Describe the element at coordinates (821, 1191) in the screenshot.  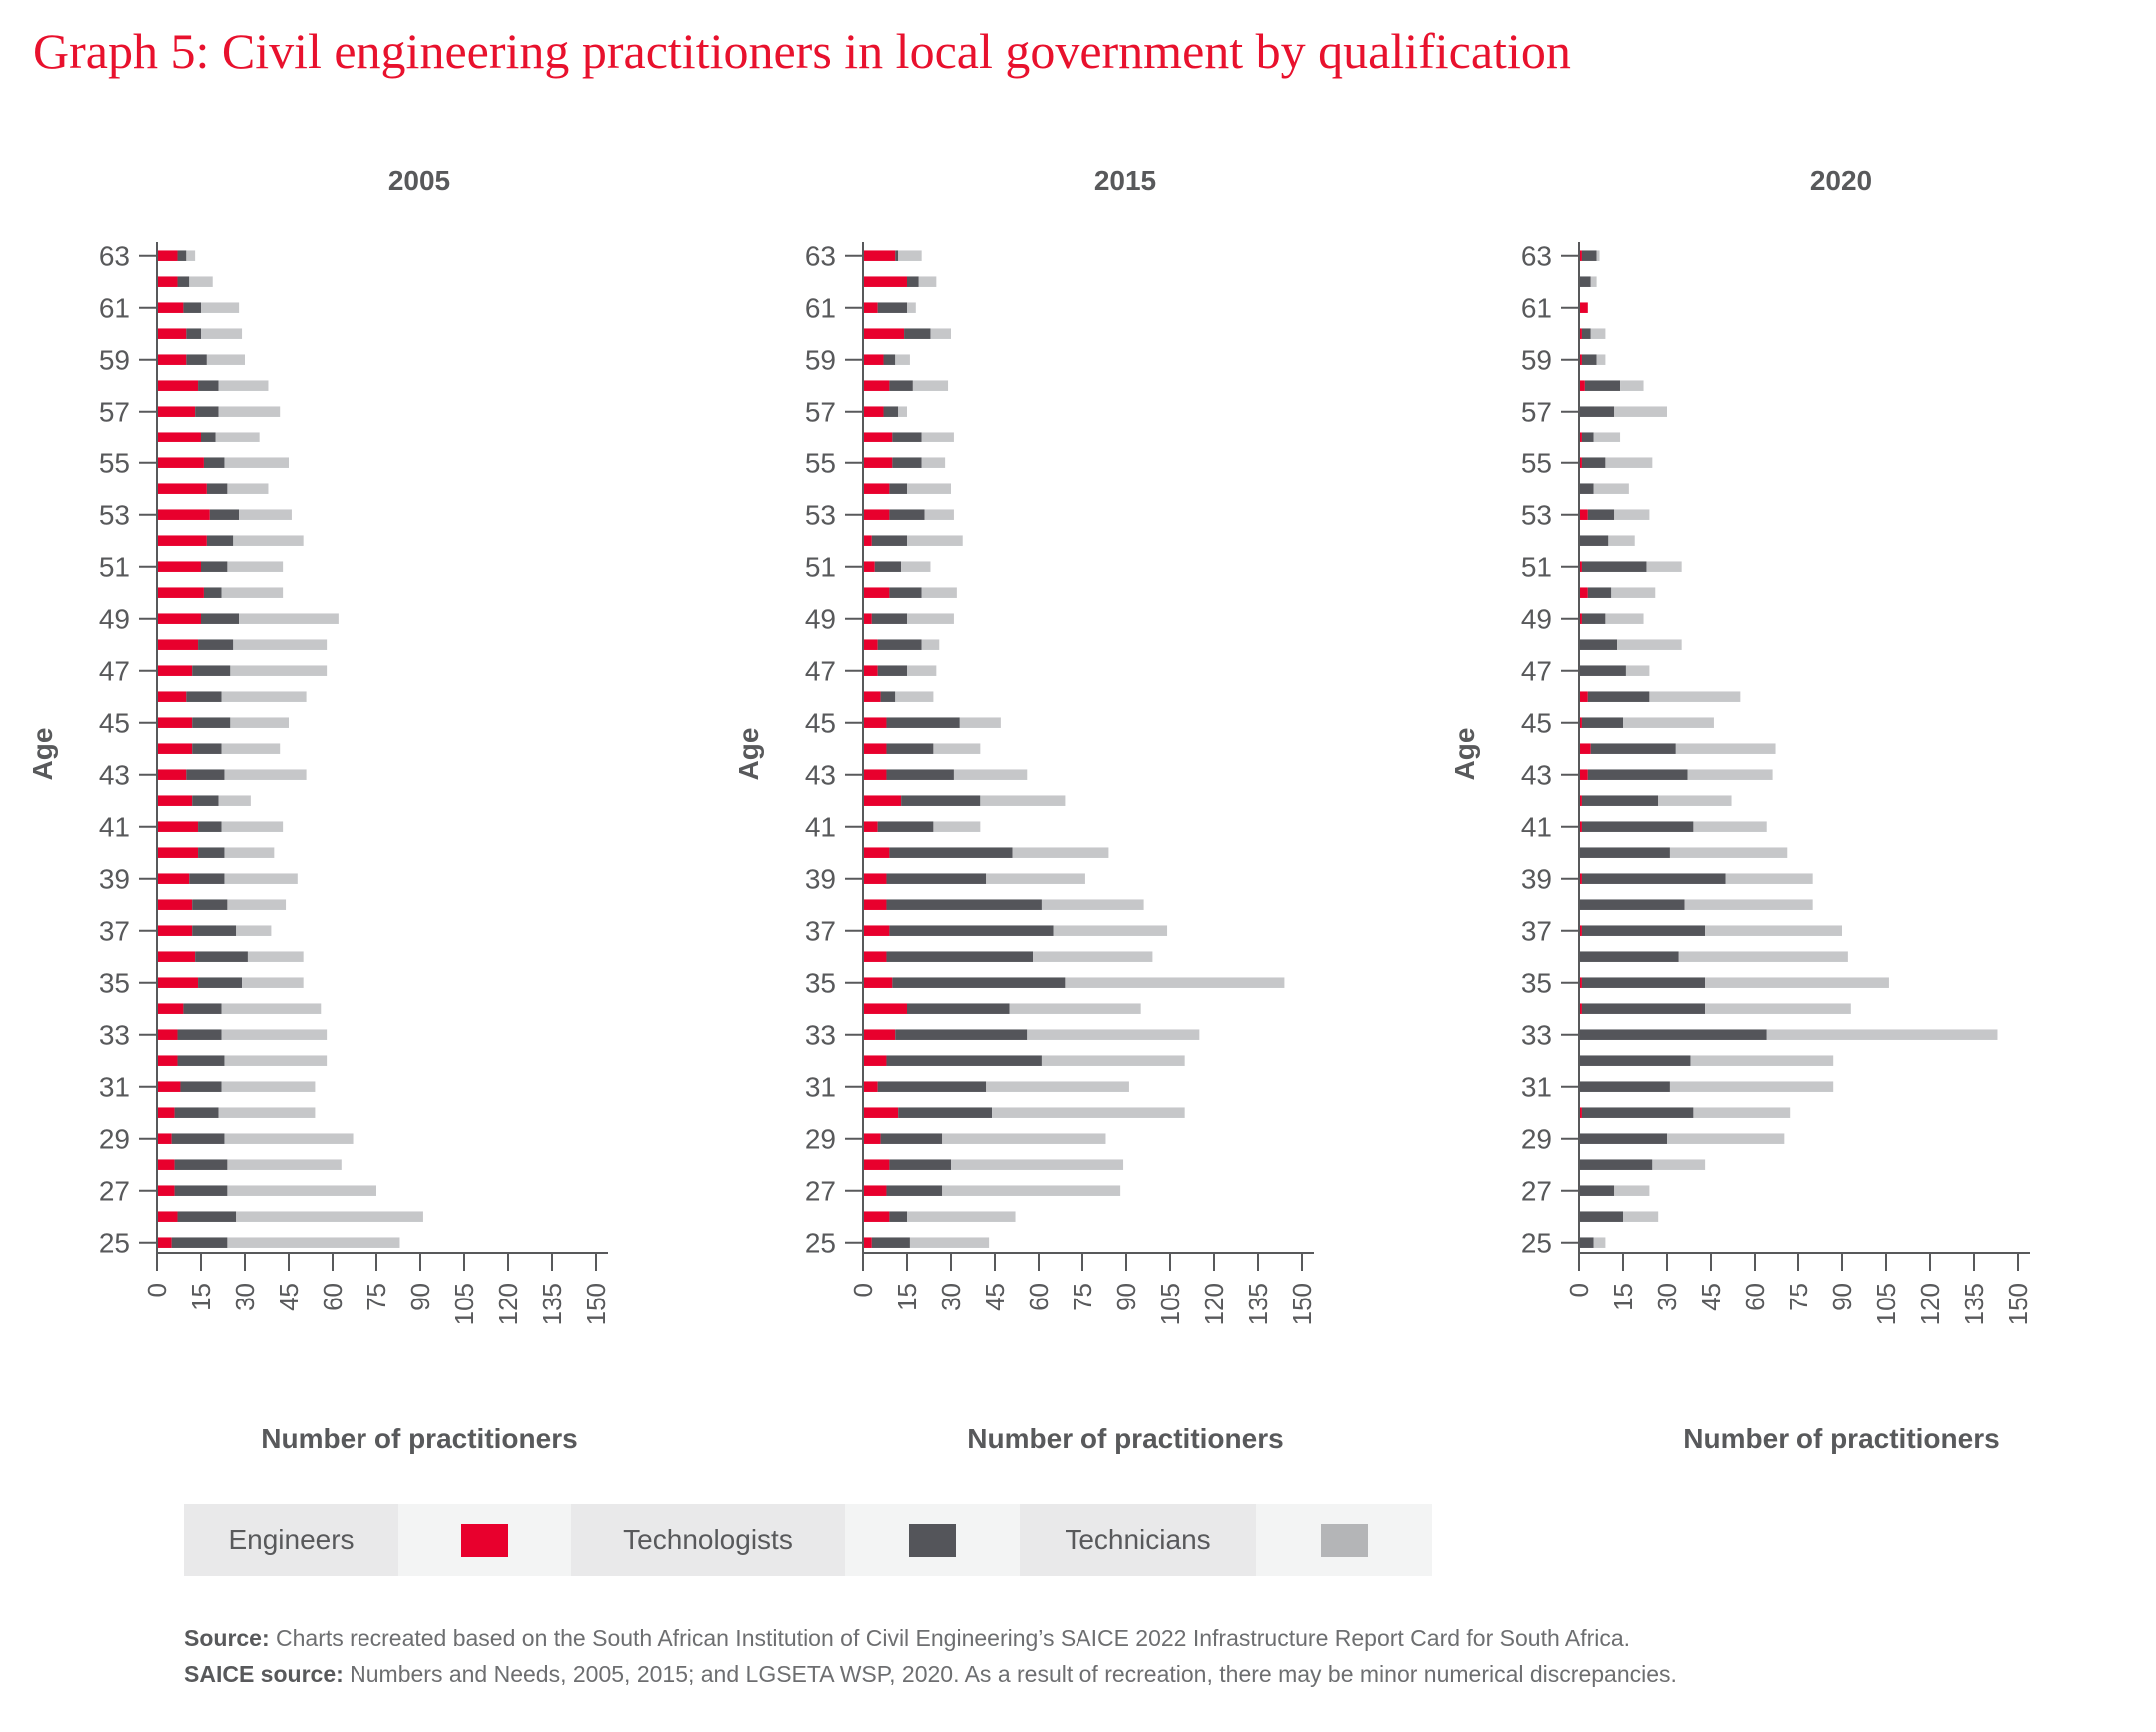
I see `y-tick-label: 27` at that location.